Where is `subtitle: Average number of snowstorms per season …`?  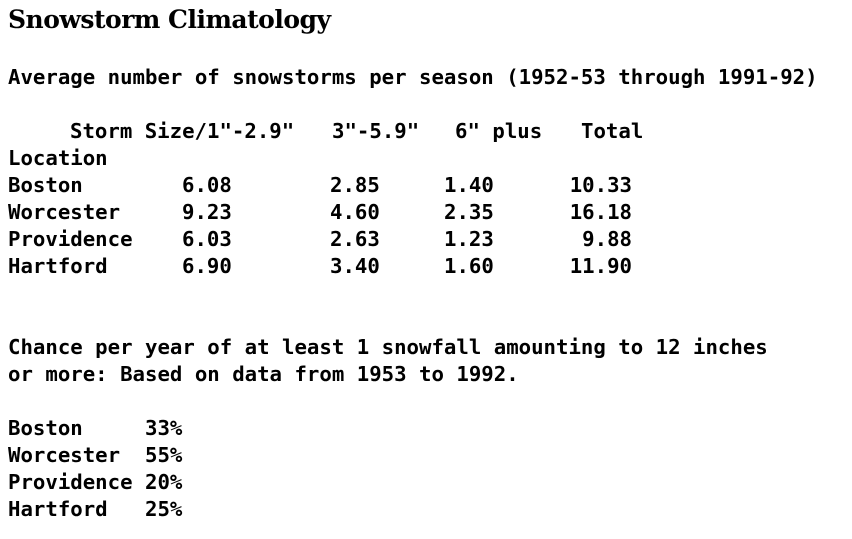 subtitle: Average number of snowstorms per season … is located at coordinates (413, 77).